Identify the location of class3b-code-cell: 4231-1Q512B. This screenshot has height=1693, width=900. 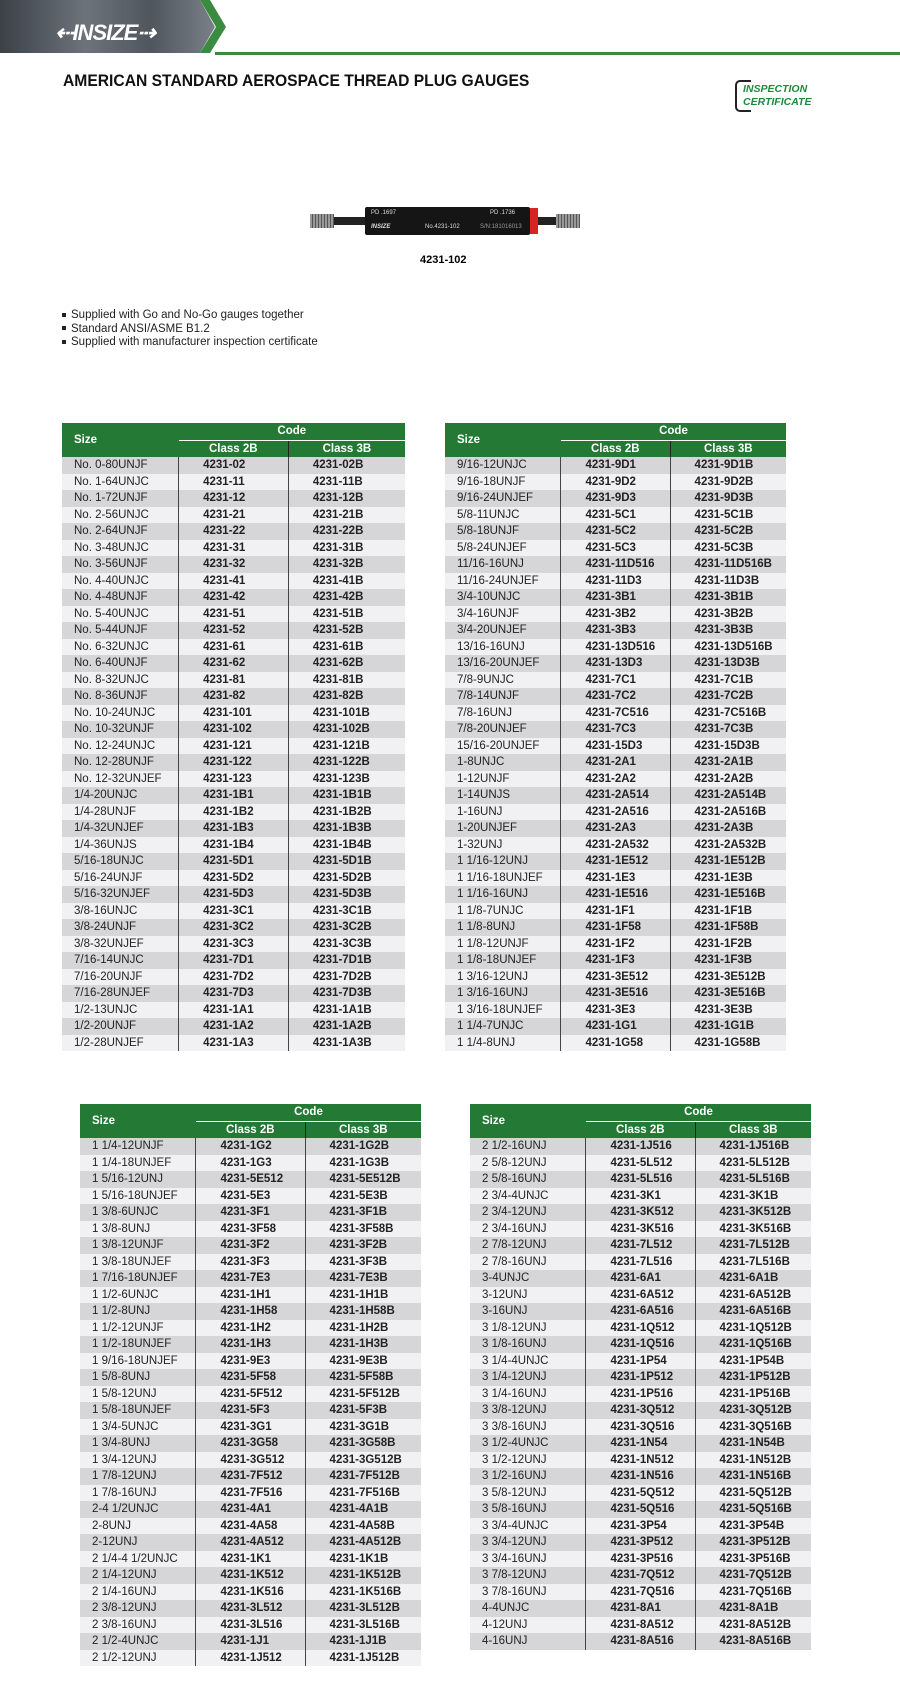
(753, 1327).